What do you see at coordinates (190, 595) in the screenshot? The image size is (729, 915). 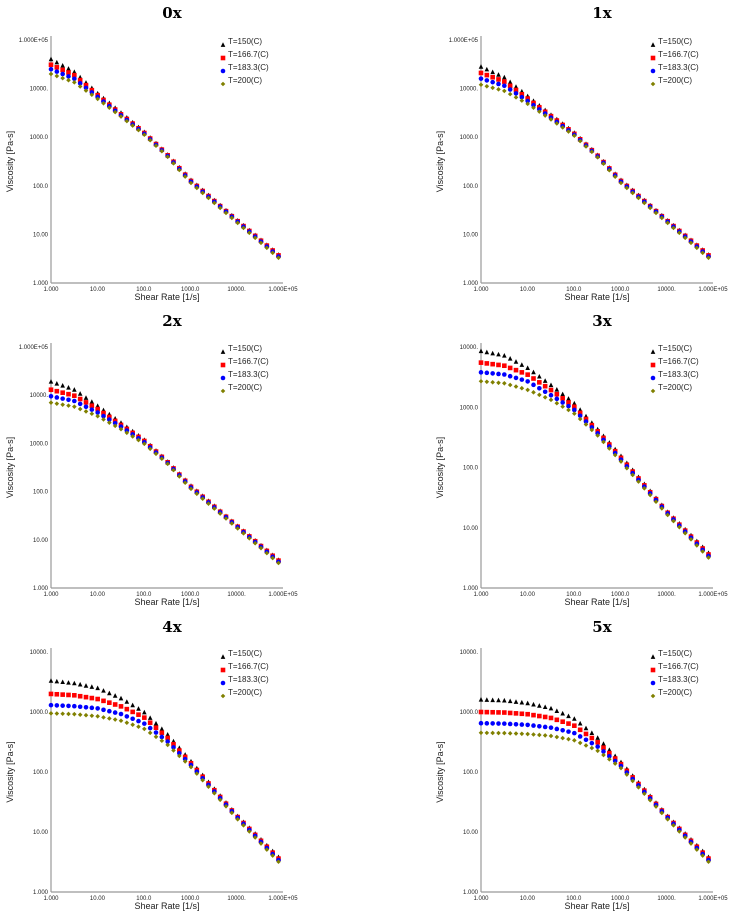 I see `x-tick-label: 1000.0` at bounding box center [190, 595].